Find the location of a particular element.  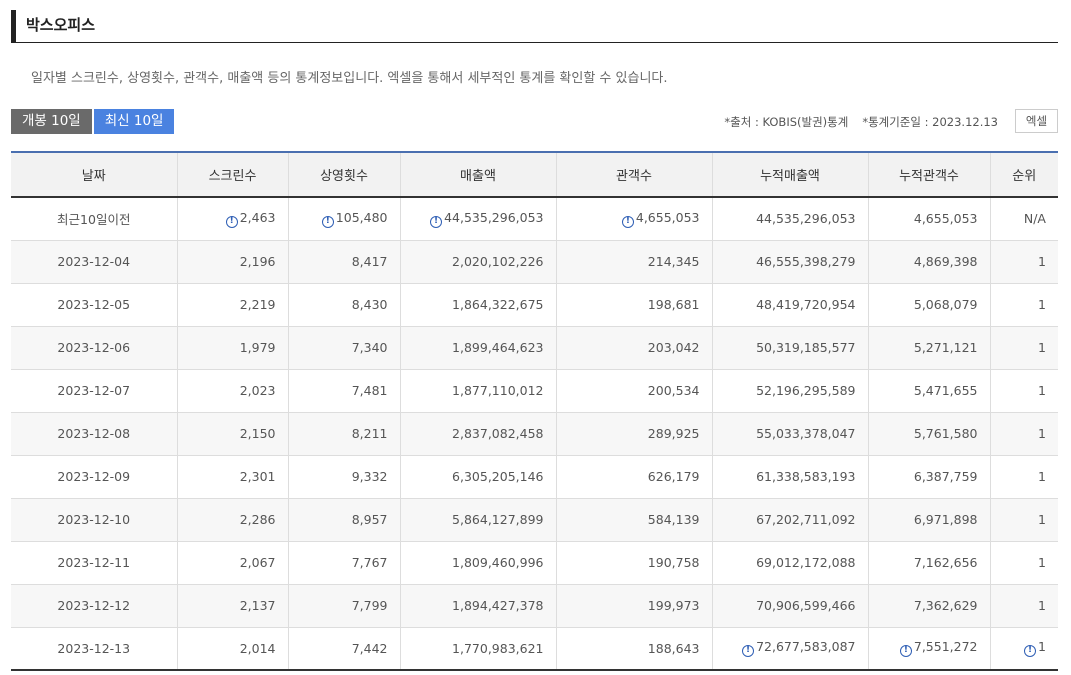

cell-value: 2023-12-08 is located at coordinates (94, 433).